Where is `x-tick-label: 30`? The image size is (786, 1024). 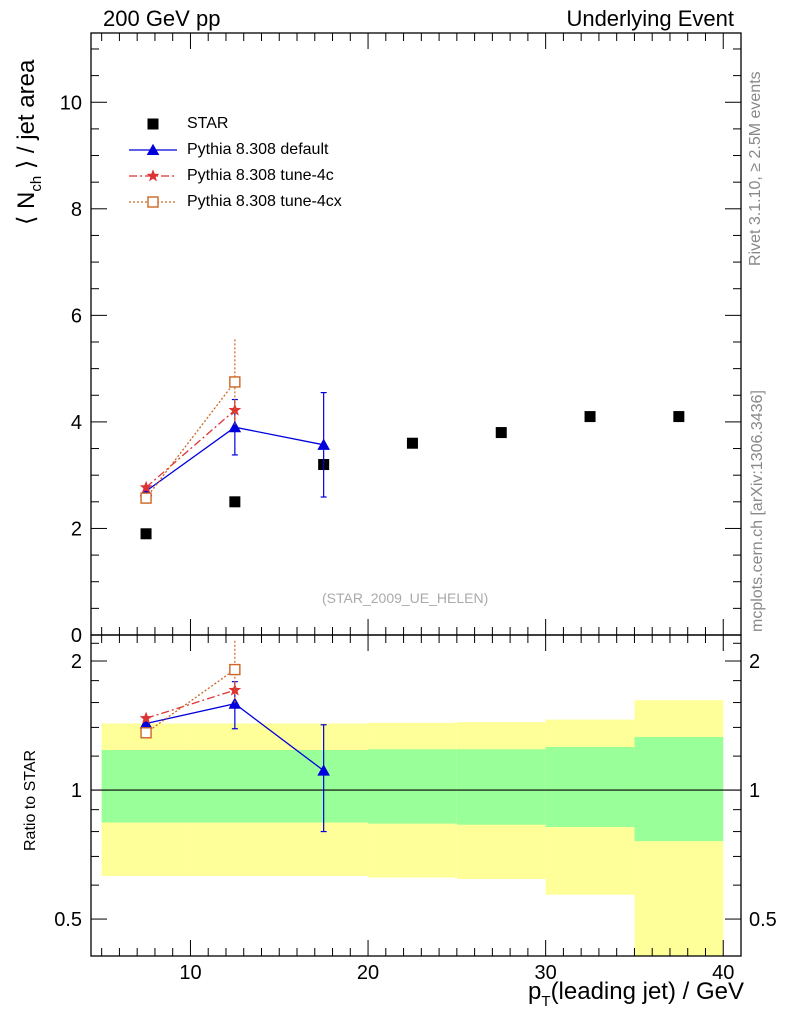
x-tick-label: 30 is located at coordinates (546, 973).